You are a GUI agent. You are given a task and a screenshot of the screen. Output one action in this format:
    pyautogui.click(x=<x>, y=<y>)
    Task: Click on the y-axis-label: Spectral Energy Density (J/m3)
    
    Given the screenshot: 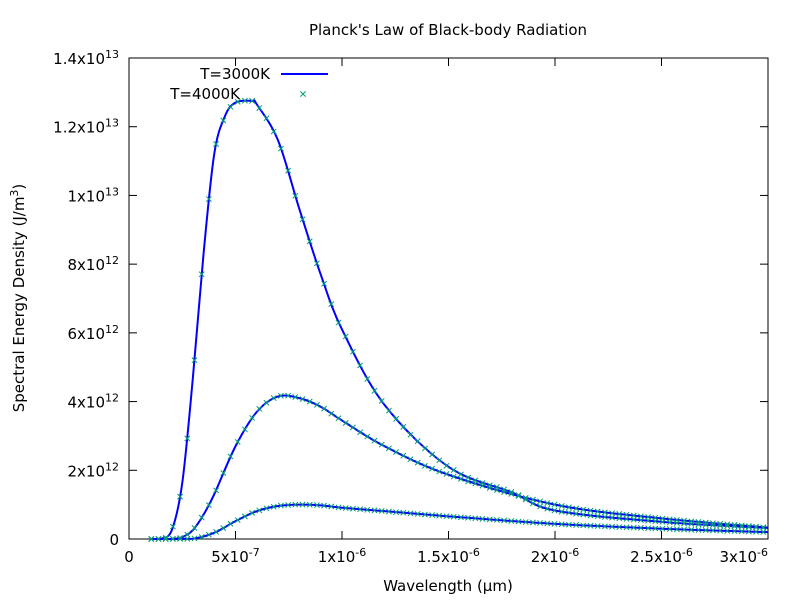 What is the action you would take?
    pyautogui.click(x=18, y=298)
    